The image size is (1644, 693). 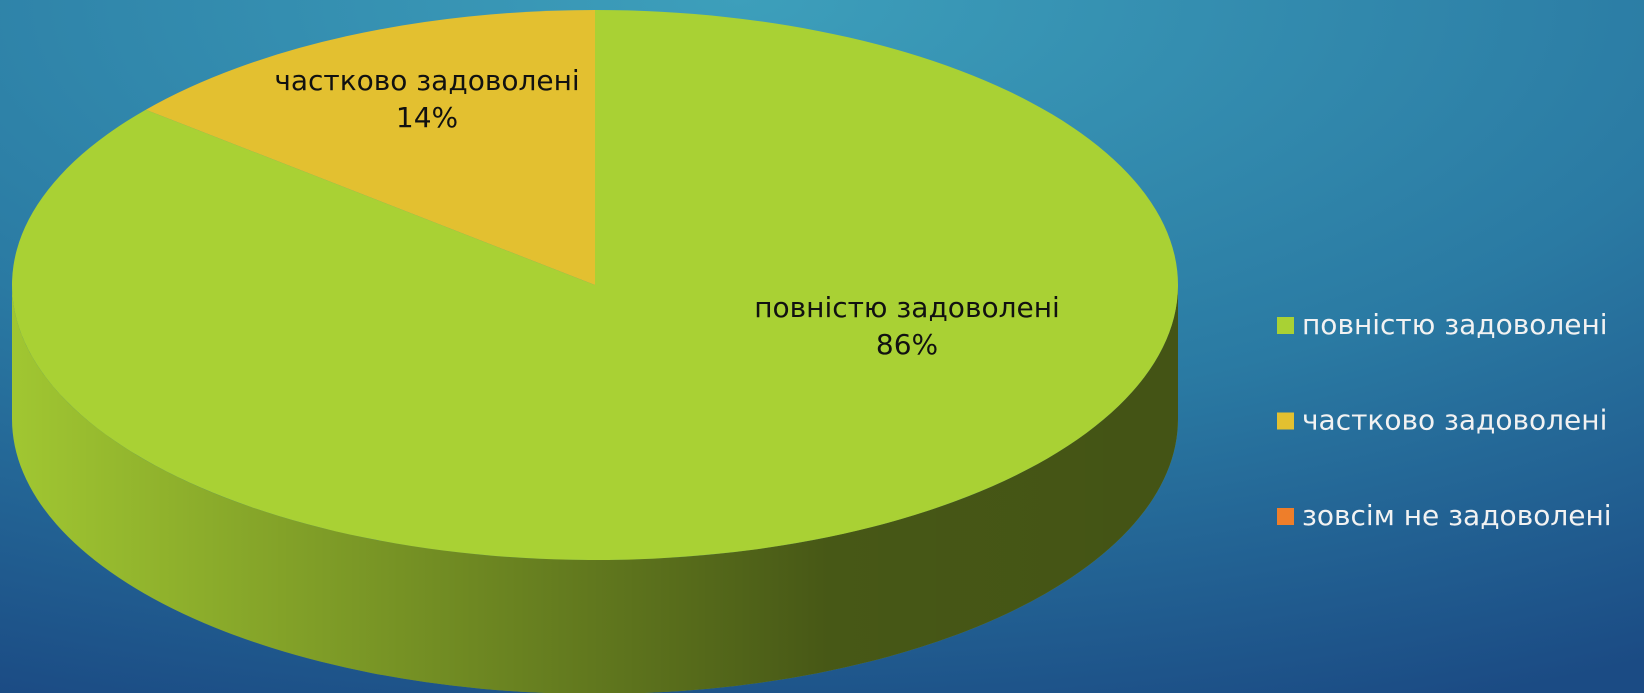 What do you see at coordinates (1455, 324) in the screenshot?
I see `legend-label: повністю задоволені` at bounding box center [1455, 324].